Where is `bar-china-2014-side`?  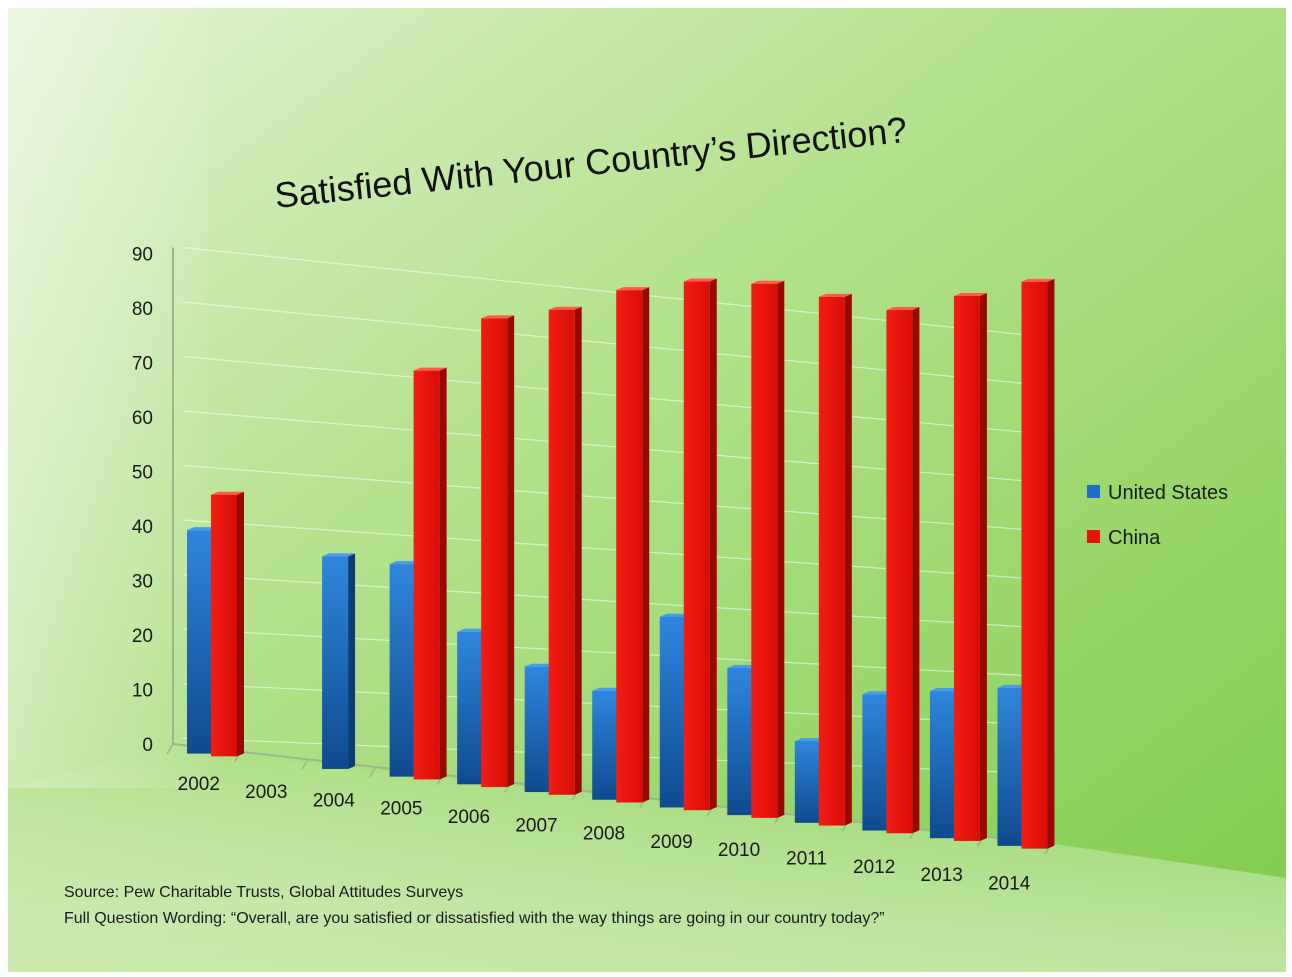 bar-china-2014-side is located at coordinates (1051, 563).